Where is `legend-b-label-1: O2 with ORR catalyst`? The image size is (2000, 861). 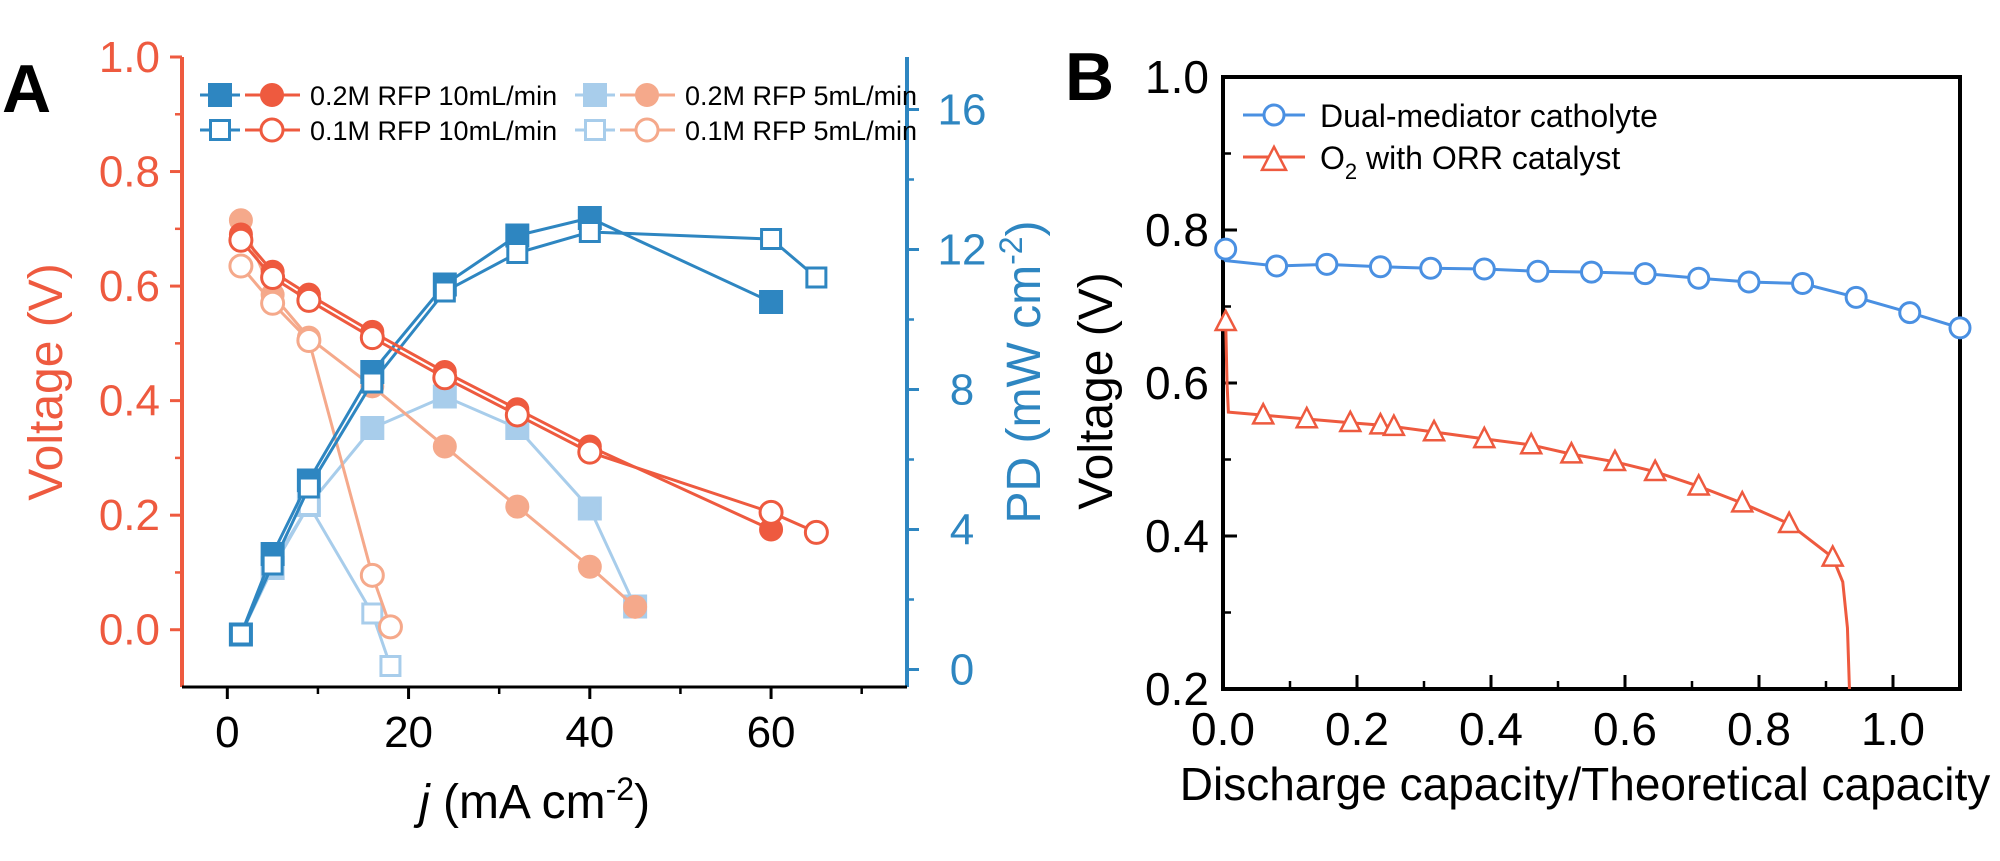
legend-b-label-1: O2 with ORR catalyst is located at coordinates (1470, 162).